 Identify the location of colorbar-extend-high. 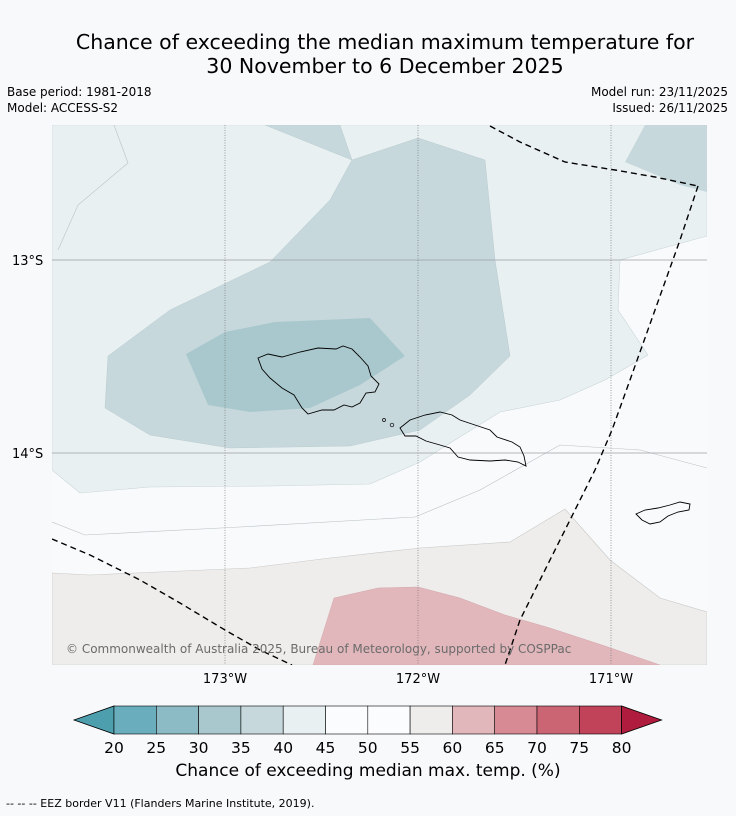
(642, 720).